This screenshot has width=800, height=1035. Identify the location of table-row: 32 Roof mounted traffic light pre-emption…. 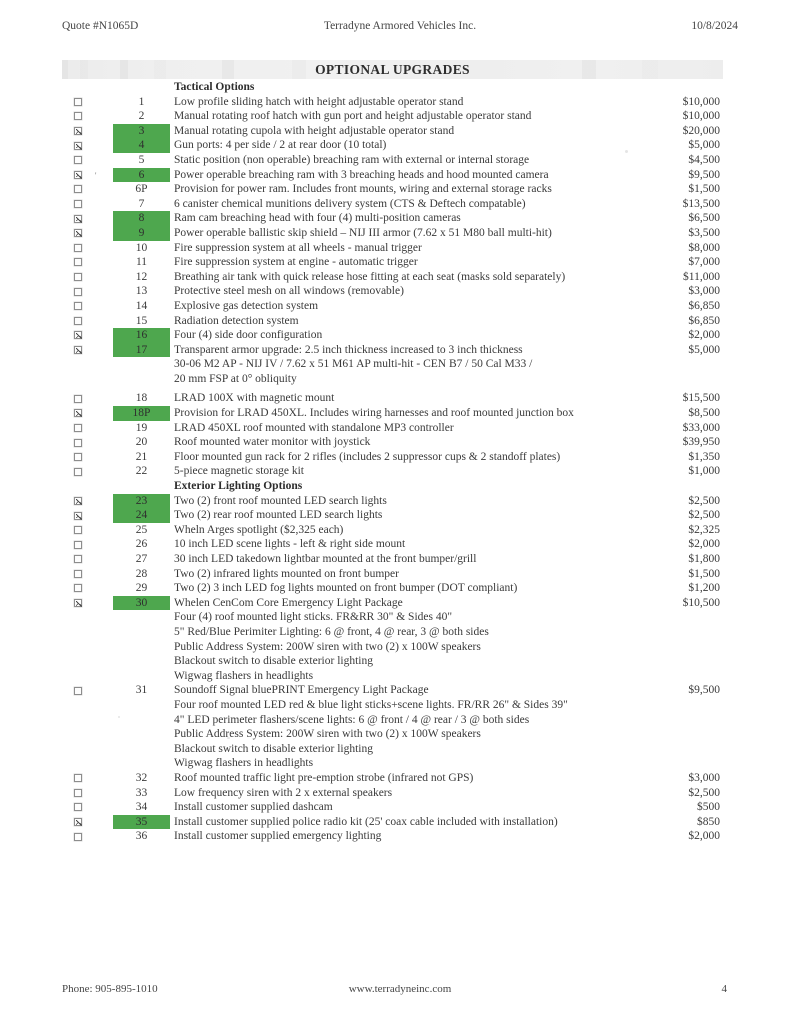
(400, 778).